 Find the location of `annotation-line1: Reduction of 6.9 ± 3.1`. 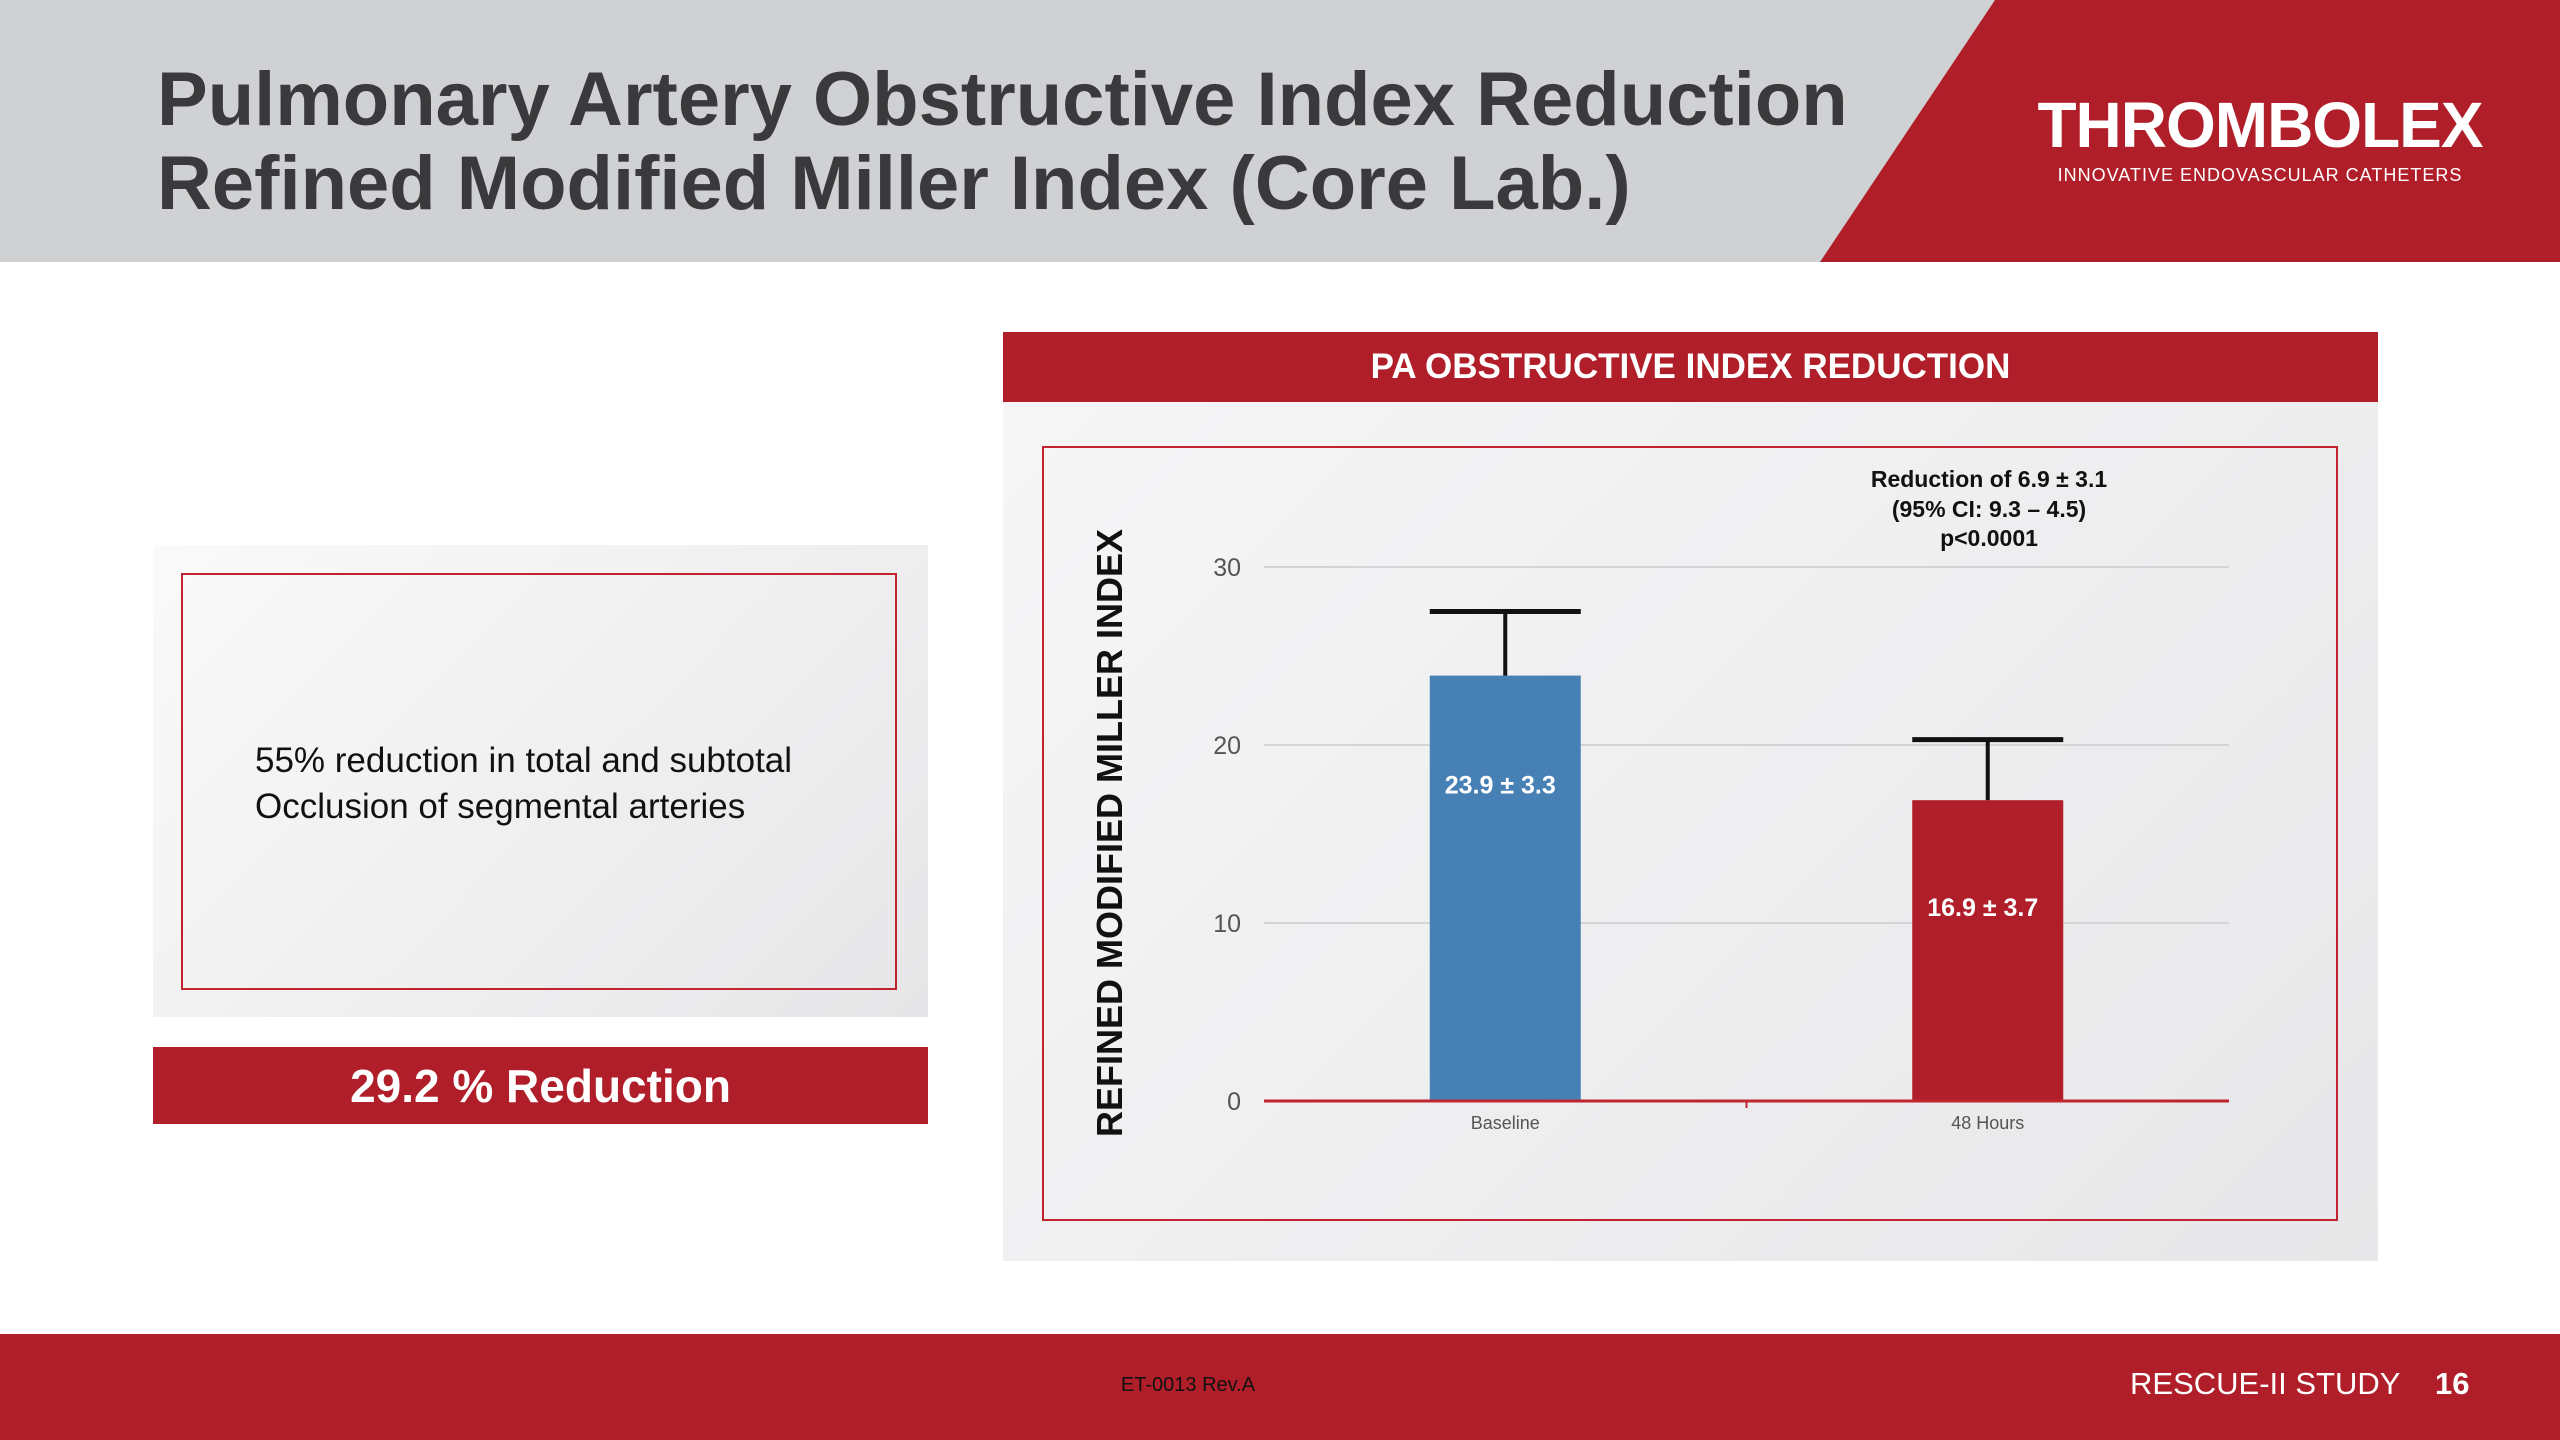

annotation-line1: Reduction of 6.9 ± 3.1 is located at coordinates (1989, 479).